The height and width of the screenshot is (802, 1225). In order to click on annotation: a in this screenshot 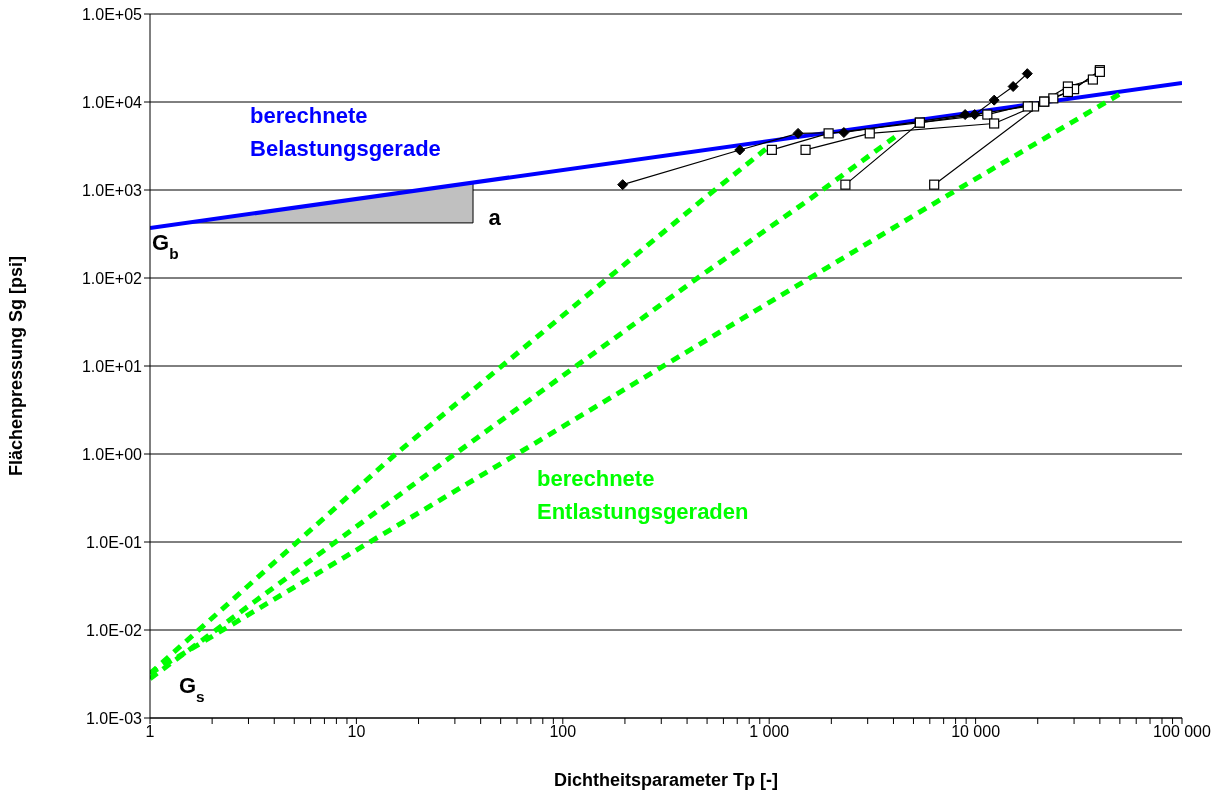, I will do `click(495, 218)`.